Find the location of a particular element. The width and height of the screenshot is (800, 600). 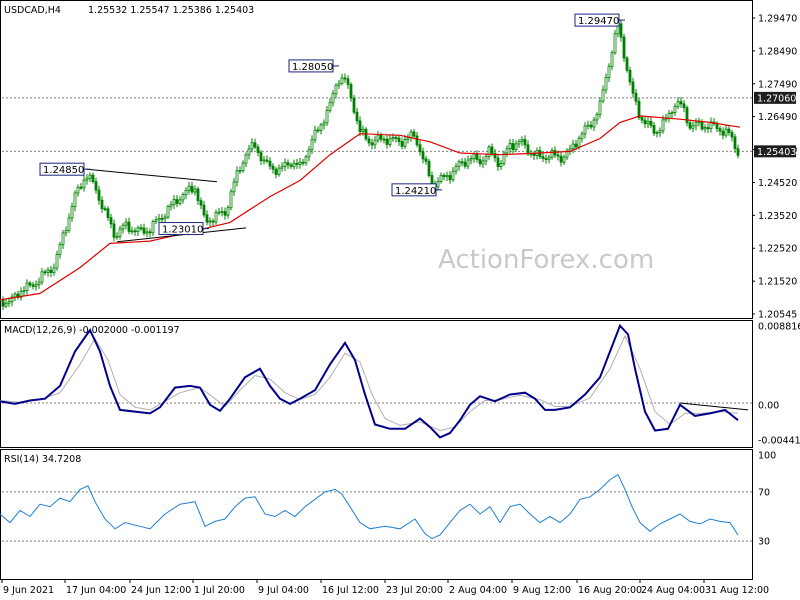

callout-label: 1.24850 is located at coordinates (63, 170).